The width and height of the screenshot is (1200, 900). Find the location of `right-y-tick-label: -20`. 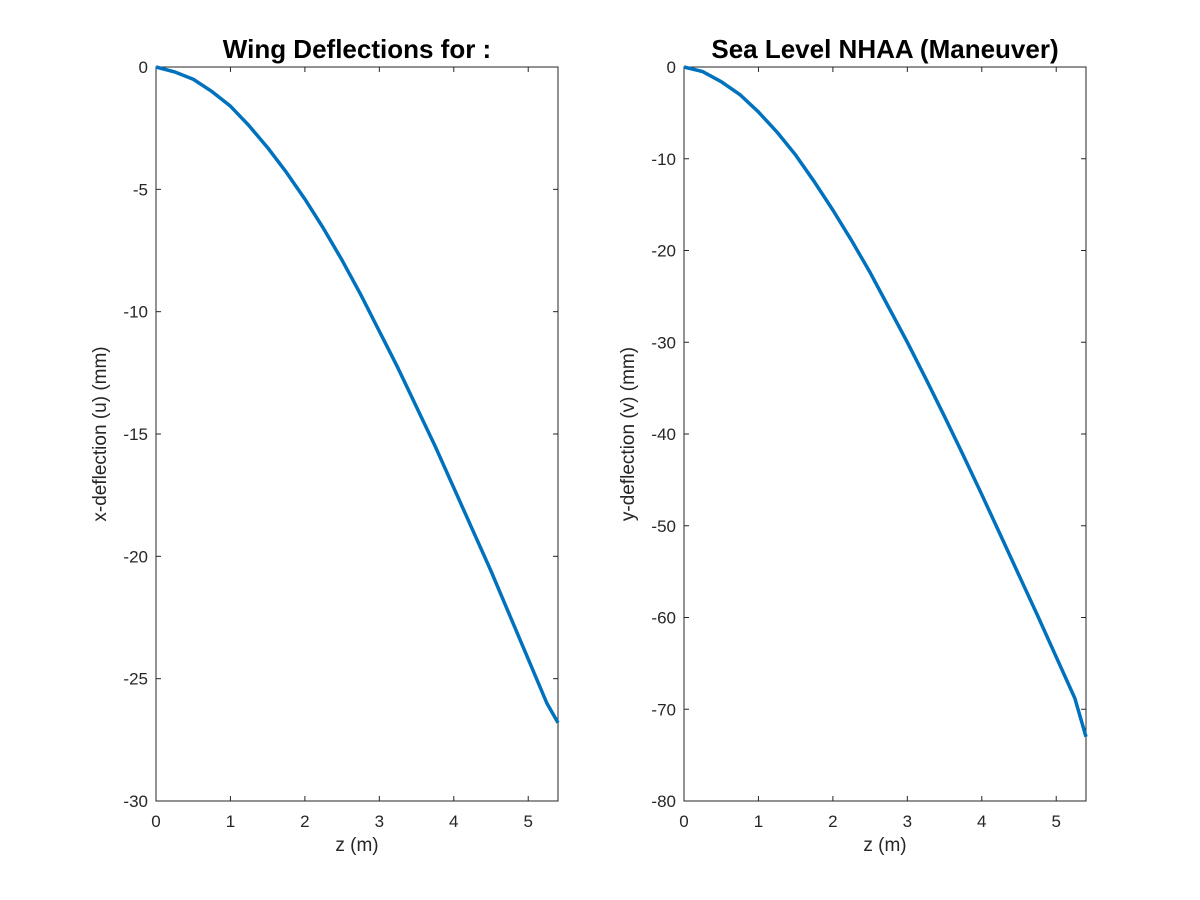

right-y-tick-label: -20 is located at coordinates (663, 251).